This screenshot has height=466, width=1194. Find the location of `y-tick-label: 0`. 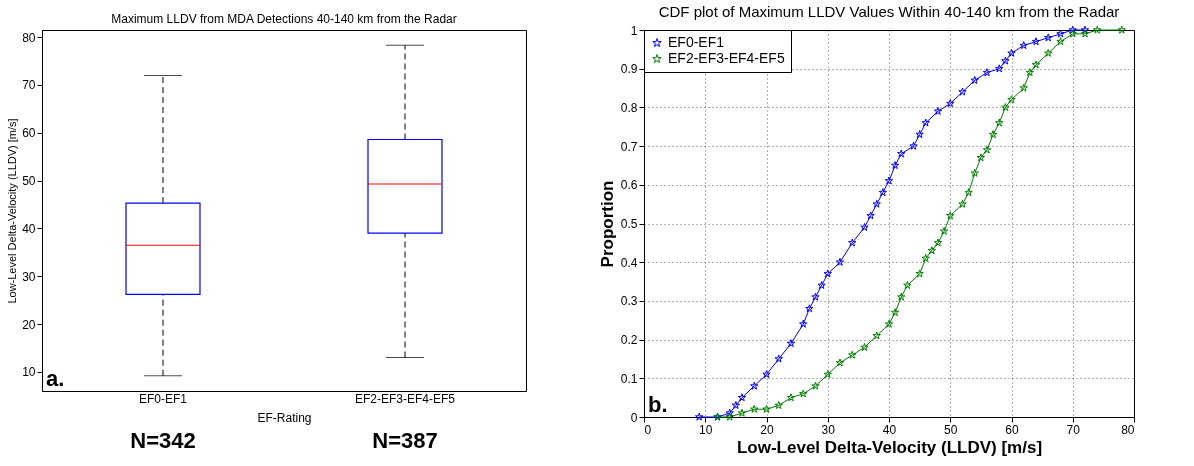

y-tick-label: 0 is located at coordinates (634, 417).